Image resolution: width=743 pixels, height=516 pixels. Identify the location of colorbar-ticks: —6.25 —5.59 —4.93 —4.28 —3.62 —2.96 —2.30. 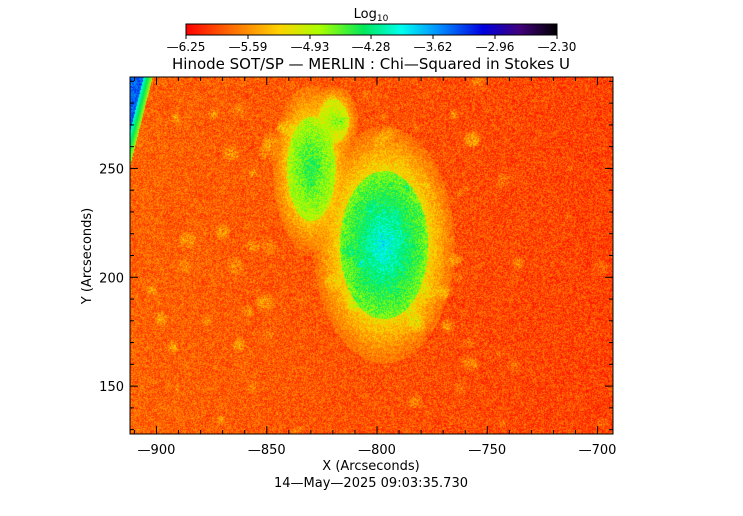
(372, 44).